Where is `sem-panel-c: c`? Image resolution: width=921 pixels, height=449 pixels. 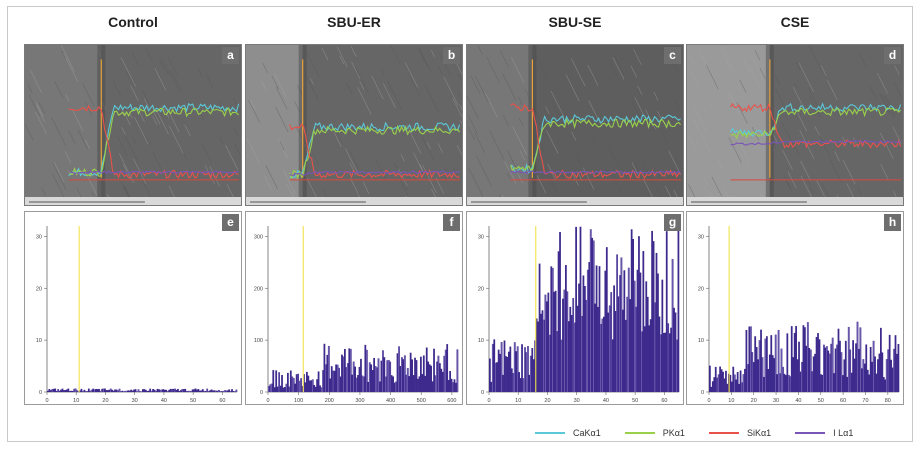
sem-panel-c: c is located at coordinates (575, 125).